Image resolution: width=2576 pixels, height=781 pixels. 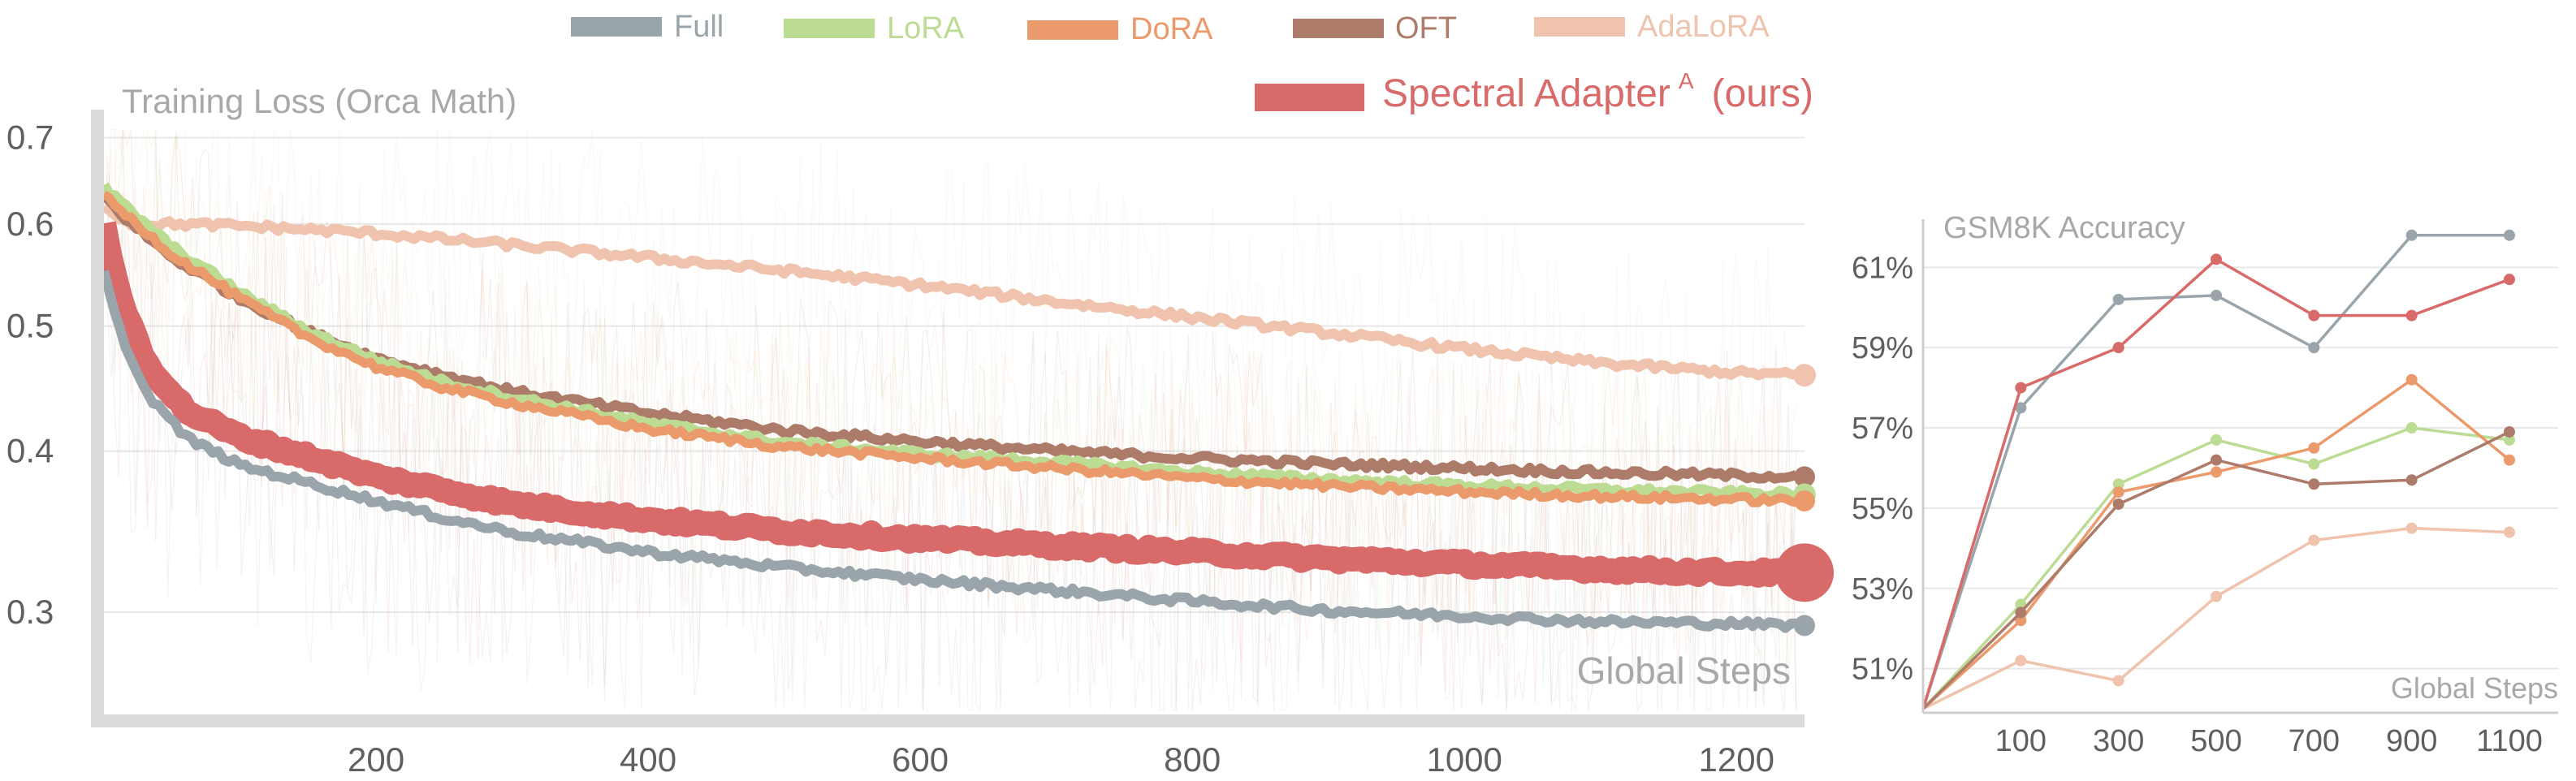 I want to click on legend-label-lora: LoRA, so click(x=926, y=28).